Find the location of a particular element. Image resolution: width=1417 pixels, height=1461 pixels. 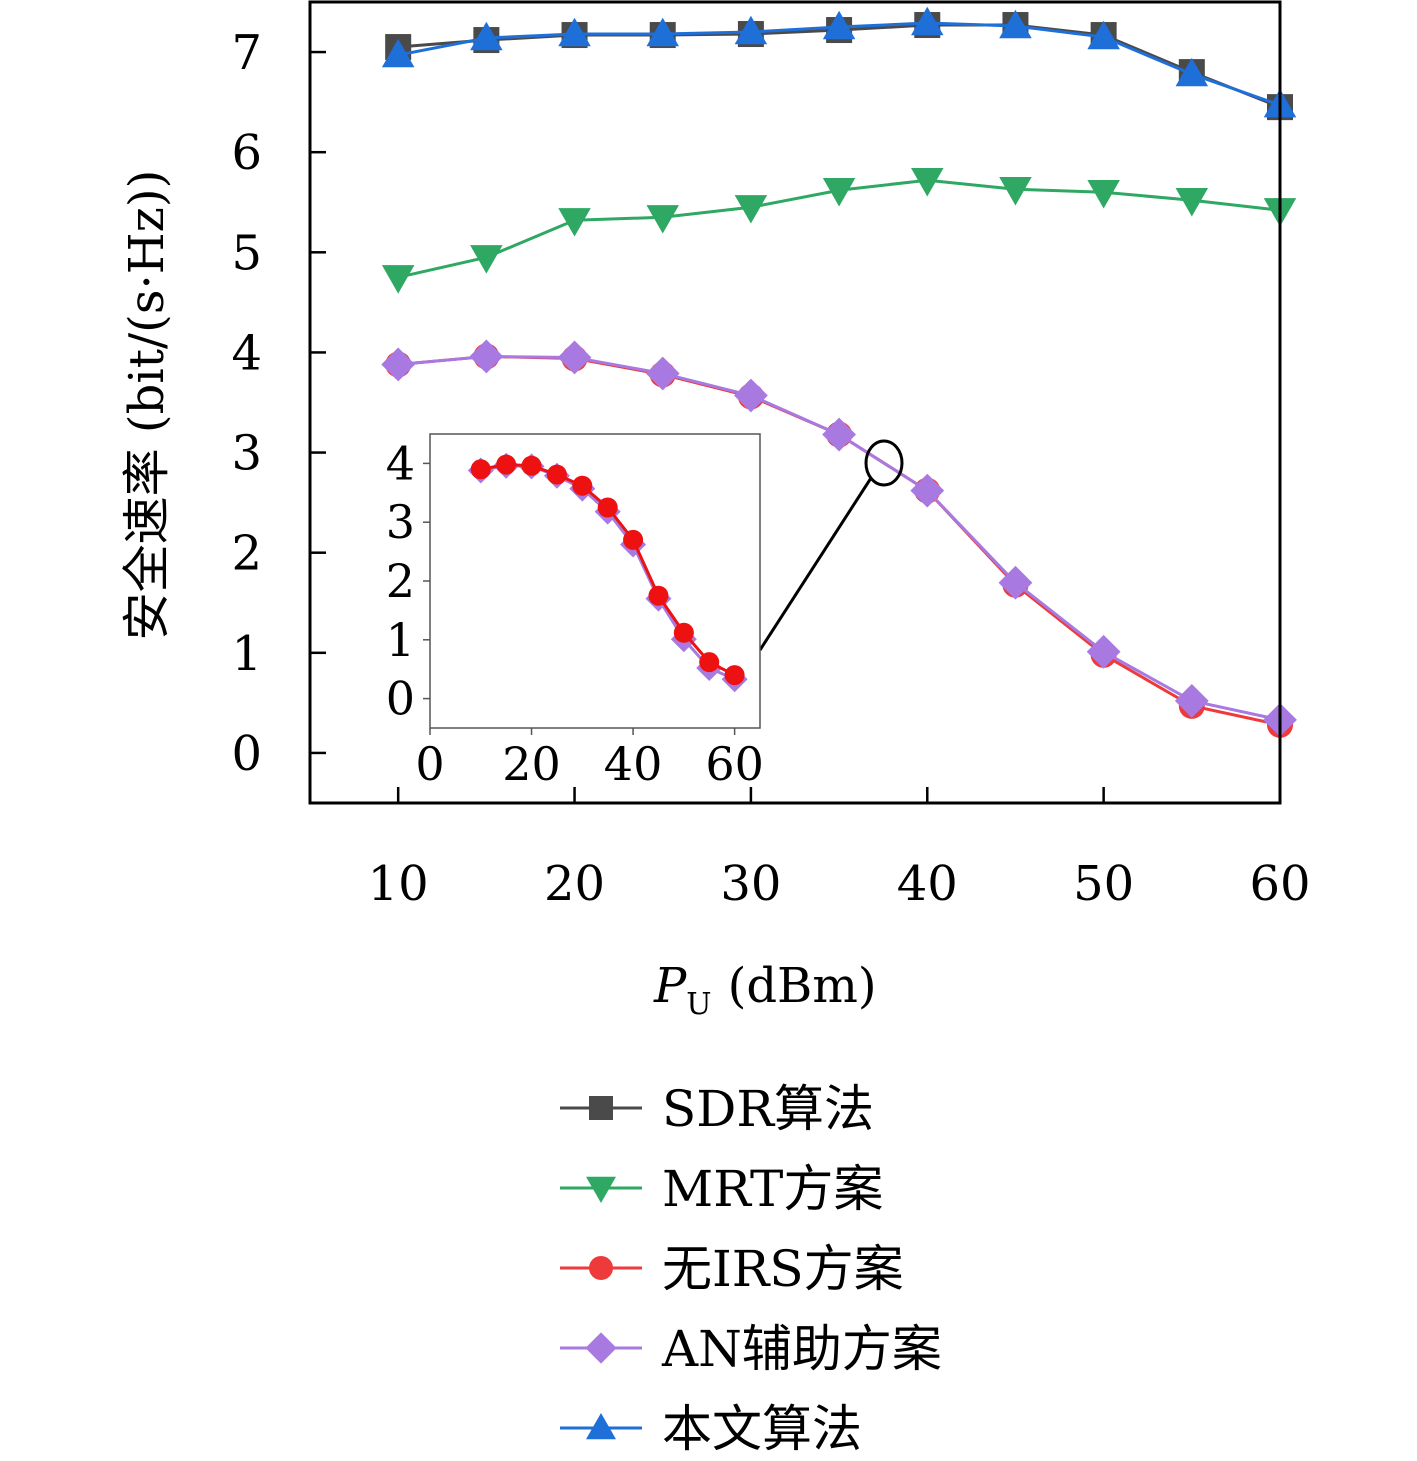

legend-label: SDR算法 is located at coordinates (768, 1109).